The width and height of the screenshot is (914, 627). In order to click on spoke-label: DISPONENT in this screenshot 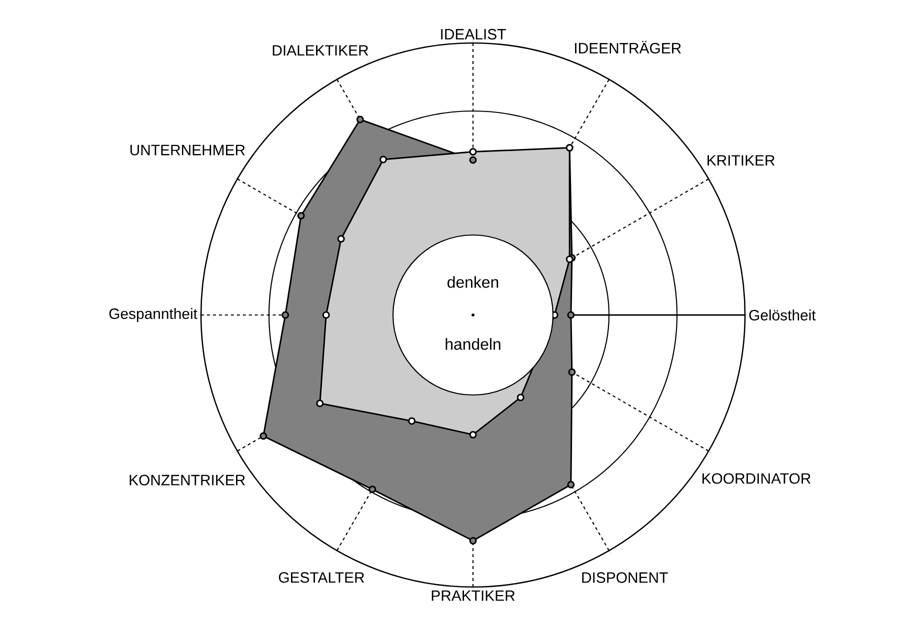, I will do `click(625, 577)`.